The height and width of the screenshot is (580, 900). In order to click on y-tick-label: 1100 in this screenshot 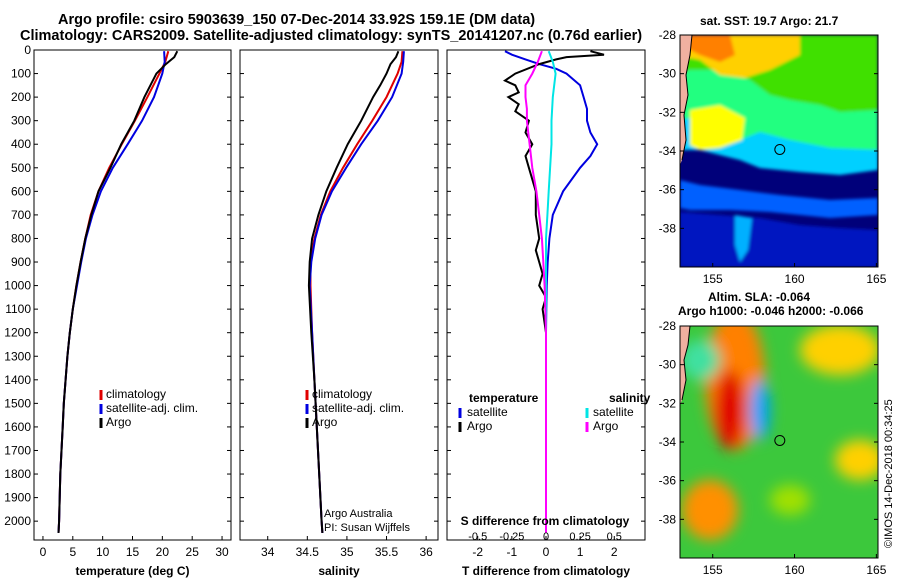, I will do `click(18, 309)`.